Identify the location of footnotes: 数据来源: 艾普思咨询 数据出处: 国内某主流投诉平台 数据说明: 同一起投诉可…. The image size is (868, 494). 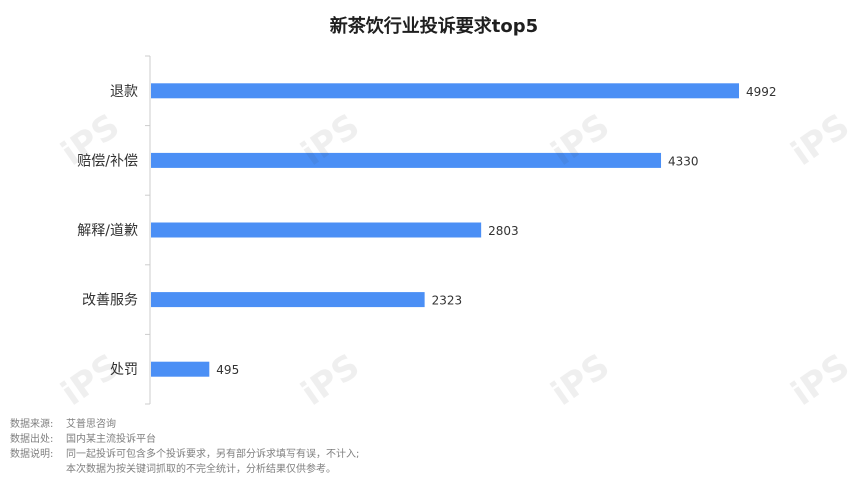
(184, 447).